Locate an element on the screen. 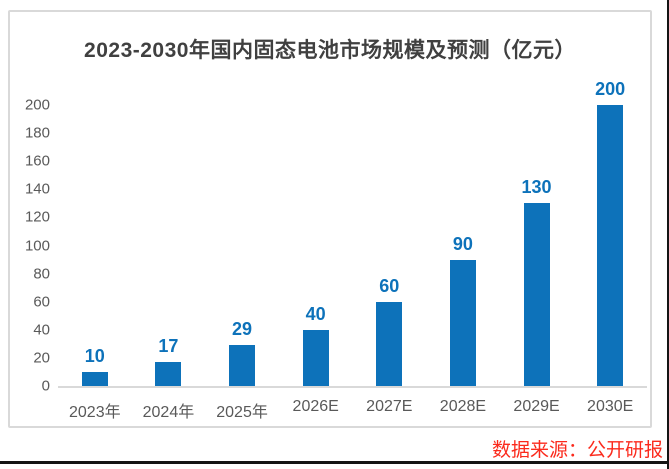 The width and height of the screenshot is (669, 469). y-axis-tick-label: 80 is located at coordinates (41, 274).